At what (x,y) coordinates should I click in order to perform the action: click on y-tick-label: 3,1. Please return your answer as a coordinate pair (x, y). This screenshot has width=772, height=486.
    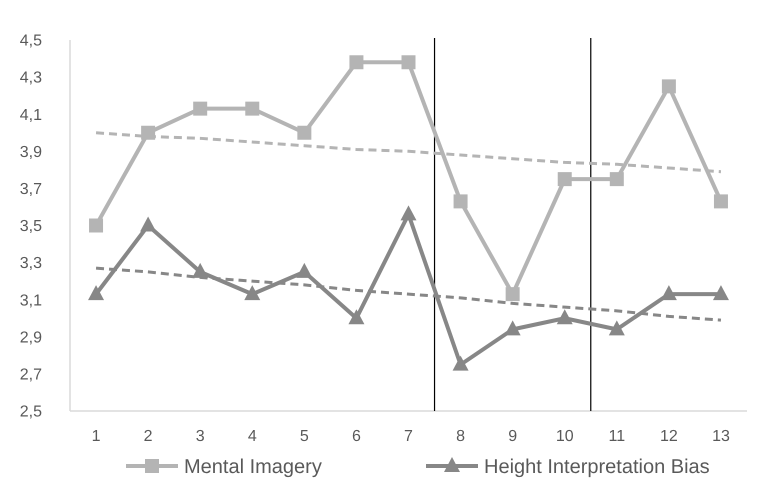
    Looking at the image, I should click on (31, 301).